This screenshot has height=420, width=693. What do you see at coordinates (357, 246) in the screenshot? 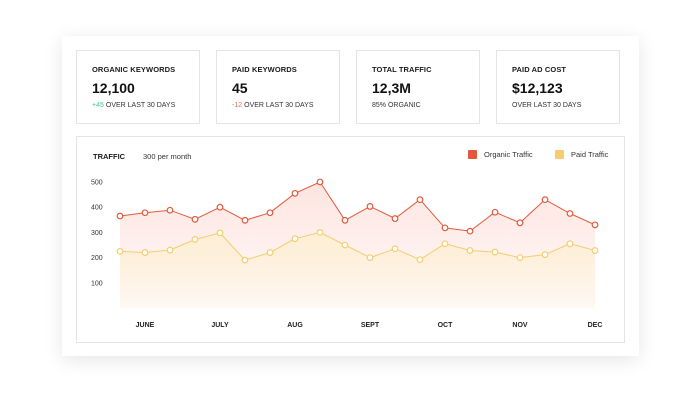
I see `series-line-paid` at bounding box center [357, 246].